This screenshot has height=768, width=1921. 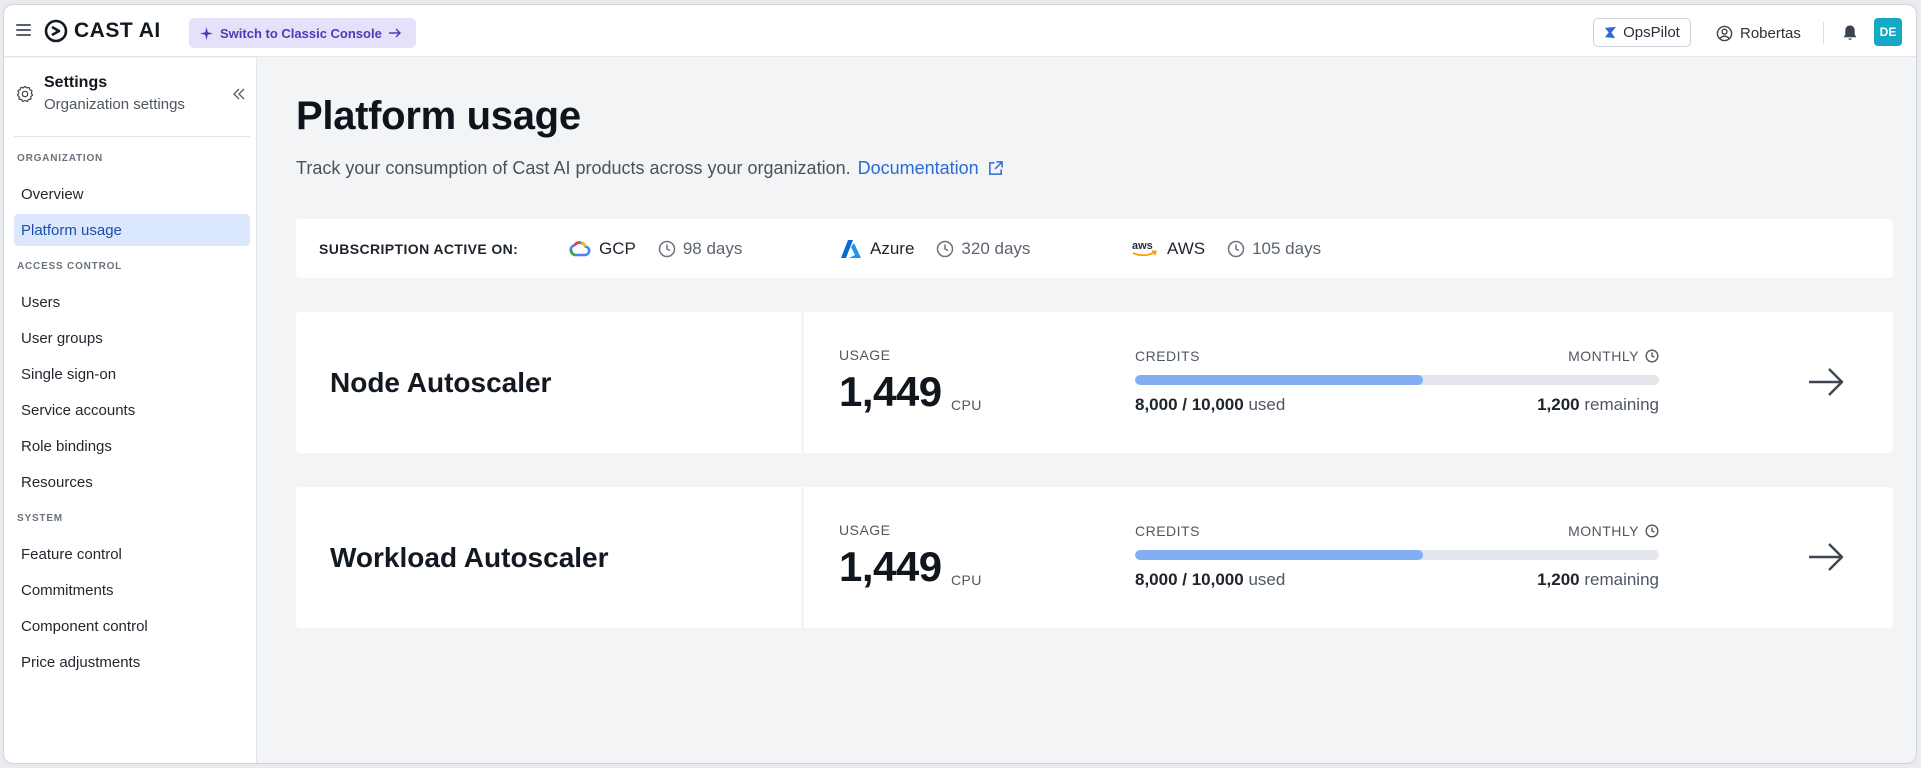 I want to click on sidebar-header: Settings Organization settings, so click(x=132, y=102).